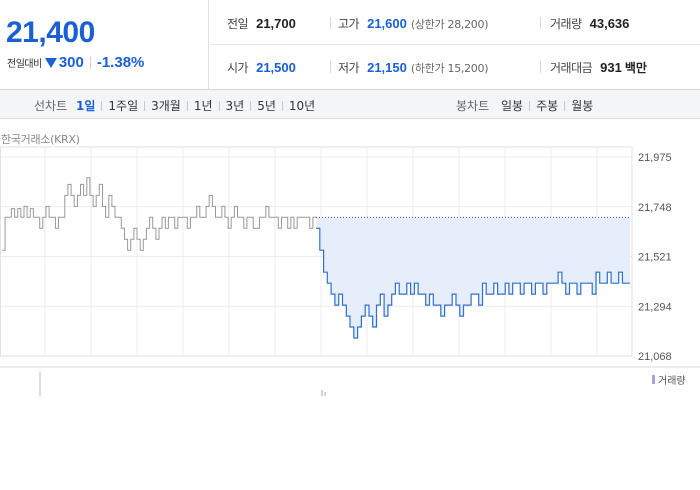  What do you see at coordinates (40, 139) in the screenshot?
I see `exchange-label: 한국거래소(KRX)` at bounding box center [40, 139].